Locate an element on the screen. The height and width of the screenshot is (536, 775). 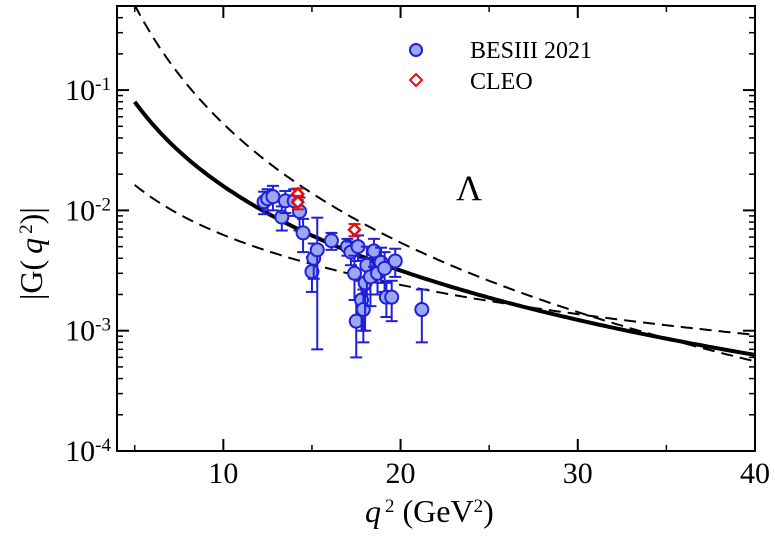
legend-marker-cleo is located at coordinates (416, 80).